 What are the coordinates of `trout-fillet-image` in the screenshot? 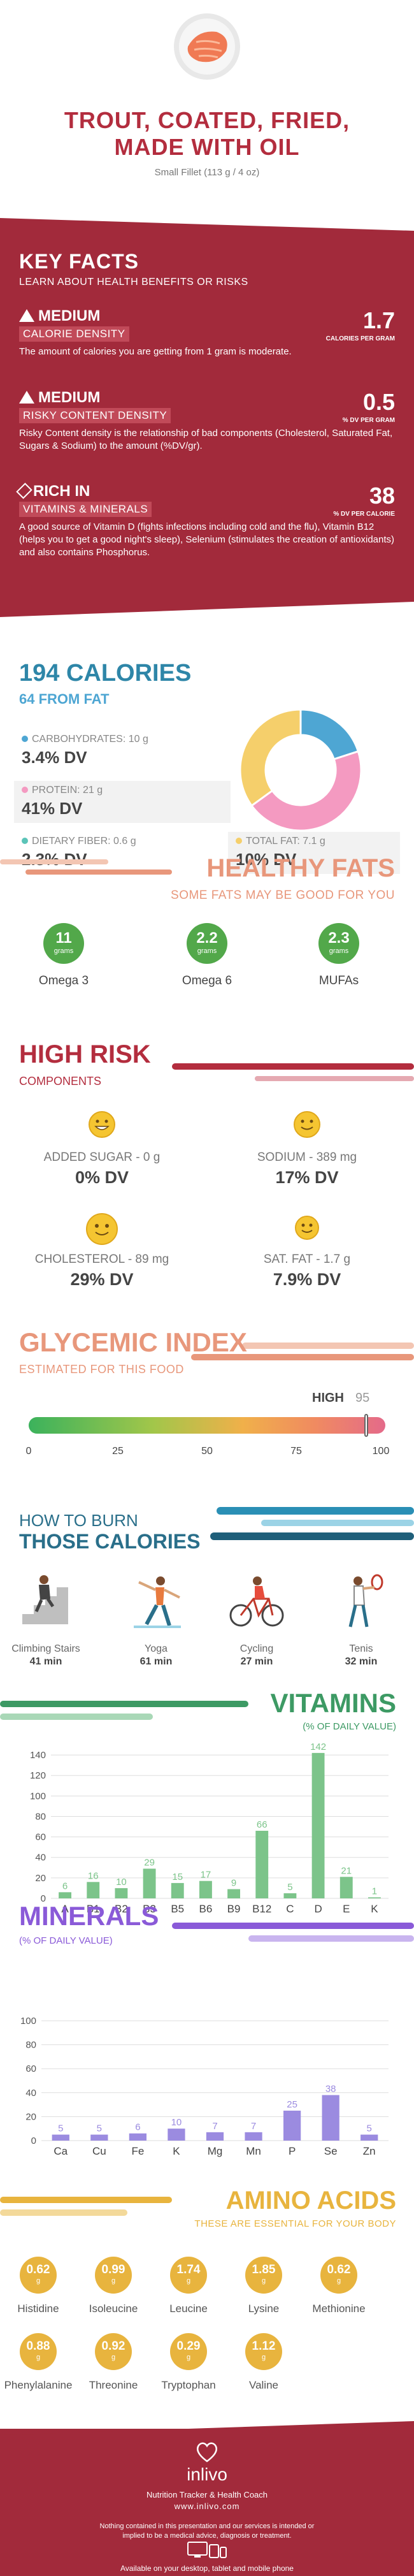 It's located at (207, 46).